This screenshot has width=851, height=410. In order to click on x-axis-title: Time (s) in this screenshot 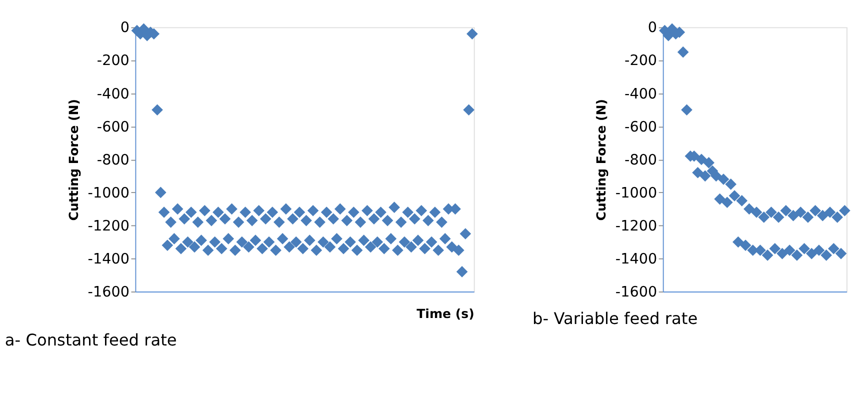, I will do `click(445, 313)`.